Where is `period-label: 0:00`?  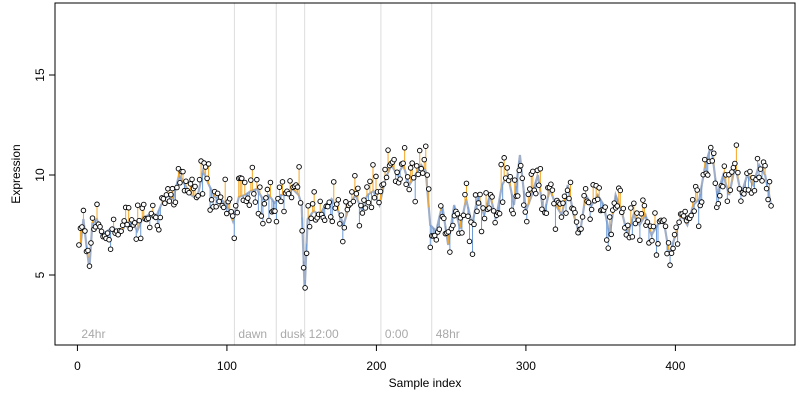
period-label: 0:00 is located at coordinates (397, 334).